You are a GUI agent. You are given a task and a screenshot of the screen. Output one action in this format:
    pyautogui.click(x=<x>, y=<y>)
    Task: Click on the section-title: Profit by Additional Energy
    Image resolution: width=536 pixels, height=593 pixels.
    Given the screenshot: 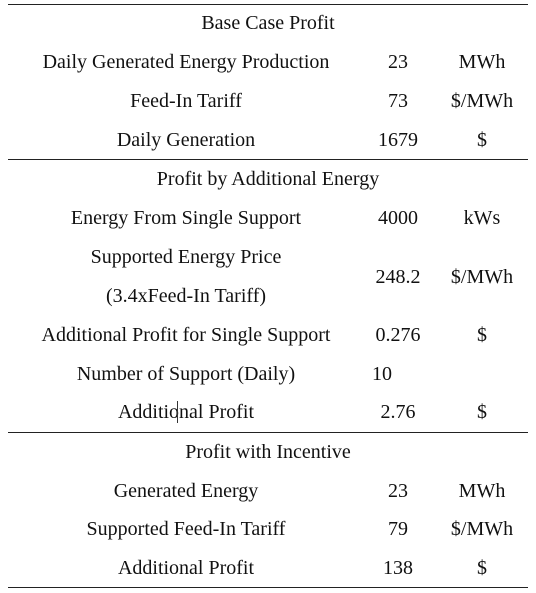 What is the action you would take?
    pyautogui.click(x=268, y=179)
    